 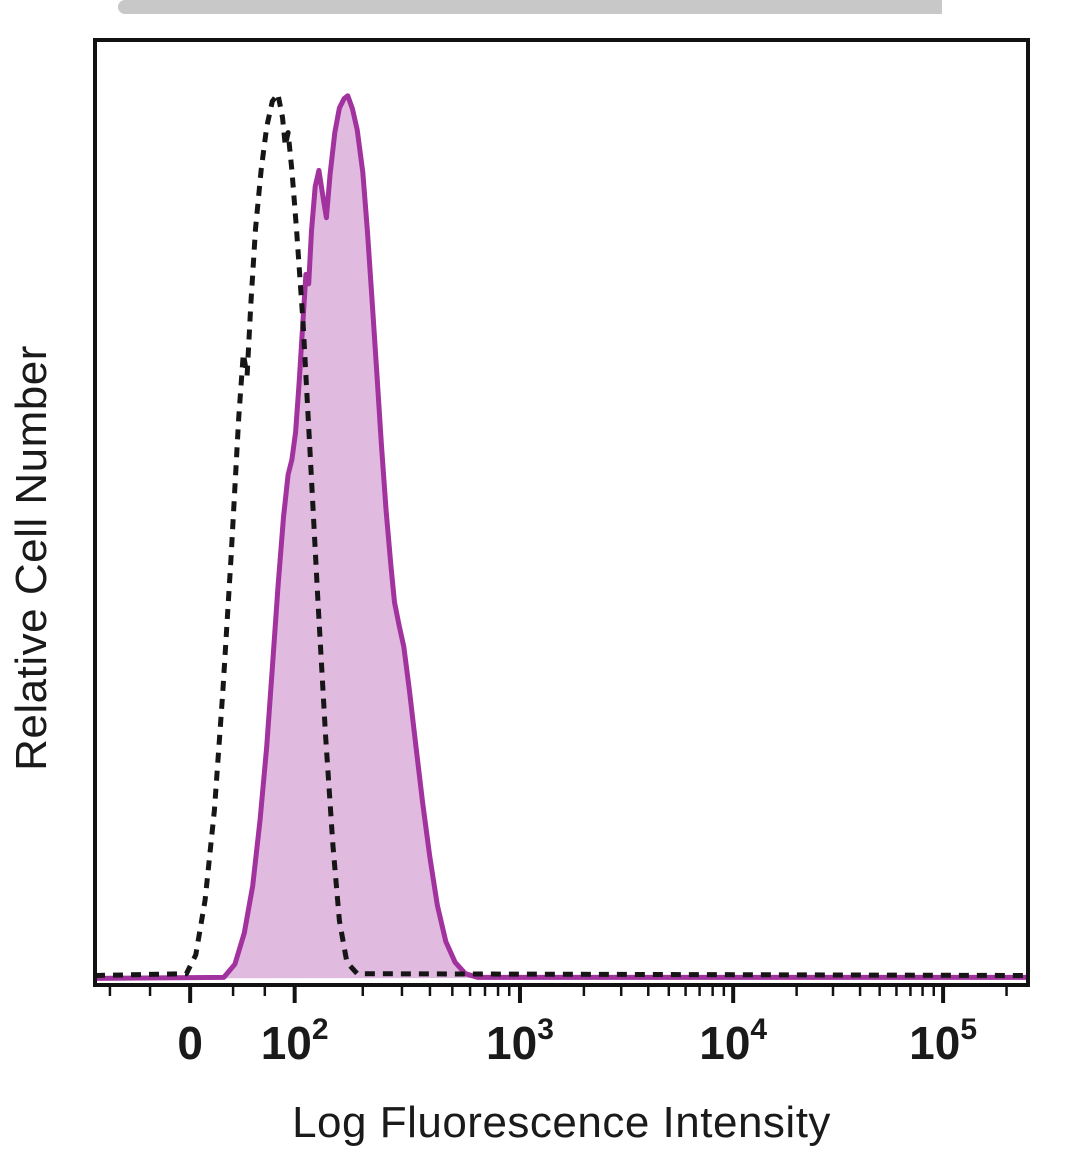 I want to click on x-tick-label-10e4: 10⁴, so click(x=733, y=1040).